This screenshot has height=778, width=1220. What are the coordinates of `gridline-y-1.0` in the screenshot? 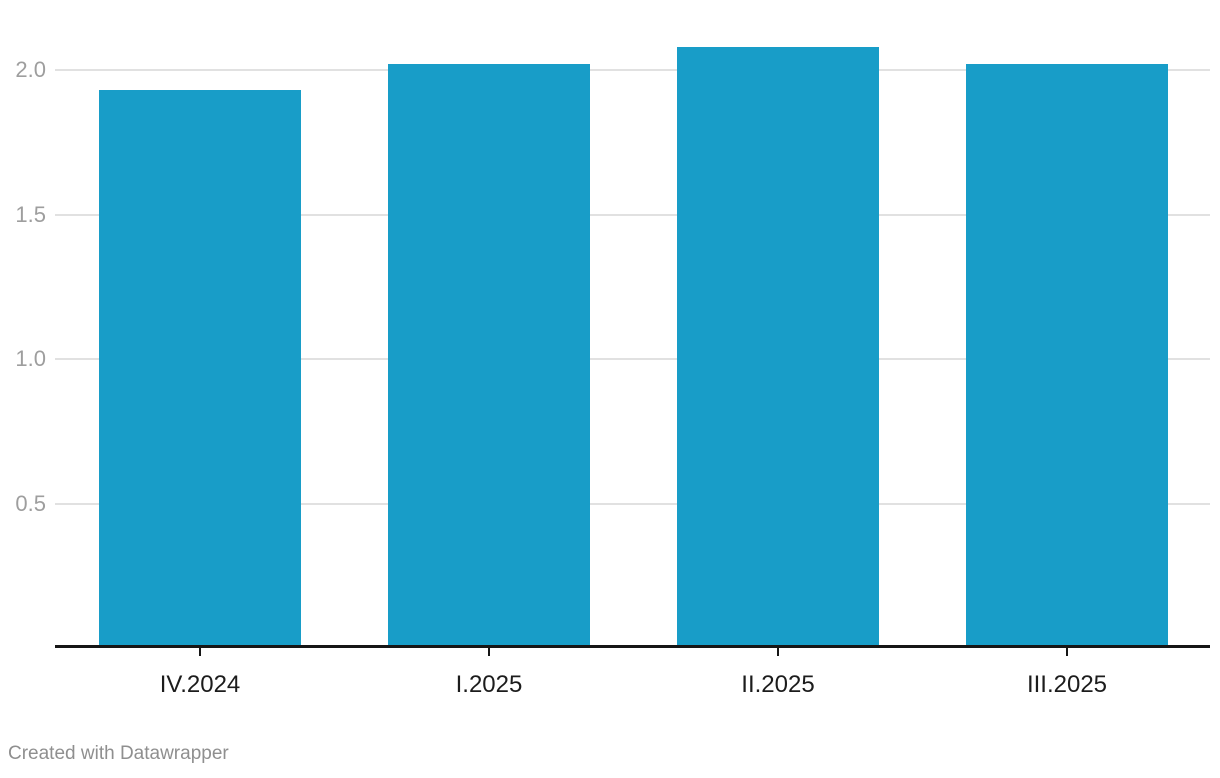 It's located at (632, 359).